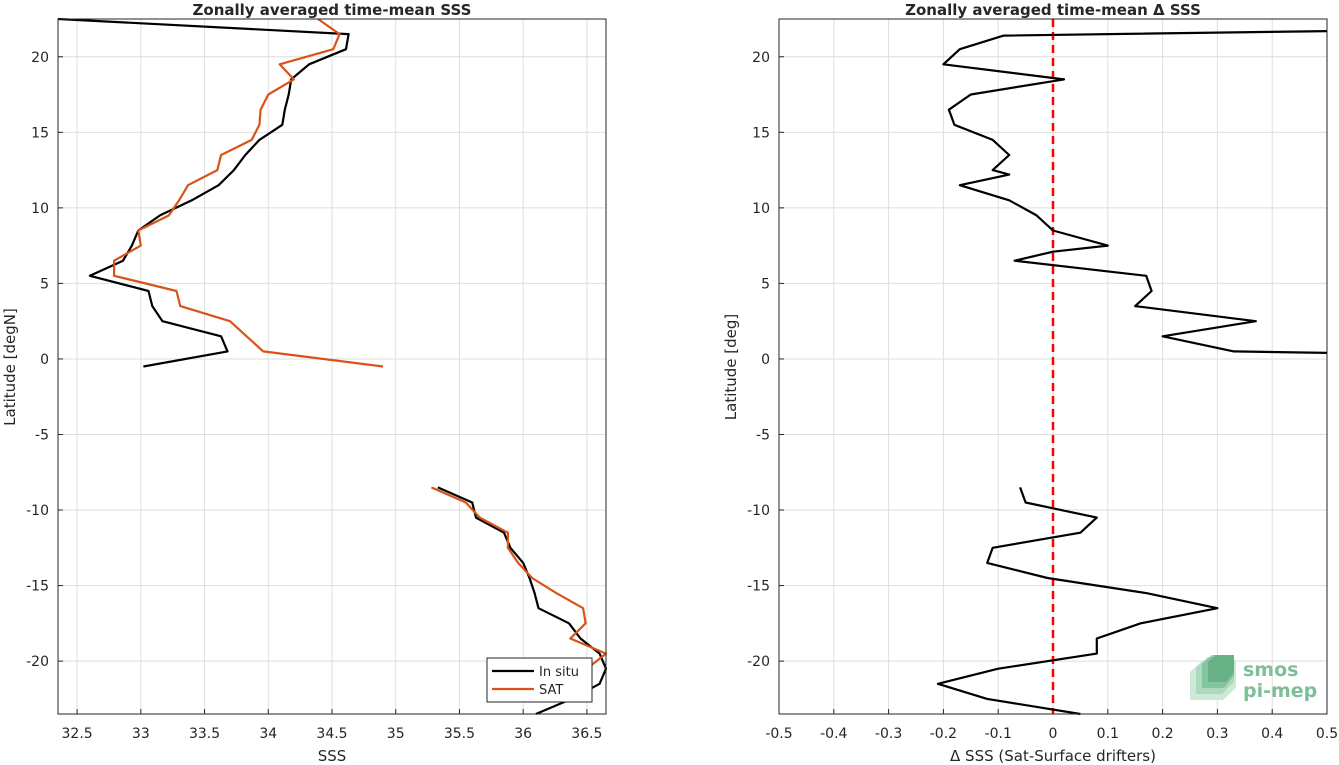 This screenshot has height=765, width=1339. Describe the element at coordinates (761, 133) in the screenshot. I see `right-ytick-label: 15` at that location.